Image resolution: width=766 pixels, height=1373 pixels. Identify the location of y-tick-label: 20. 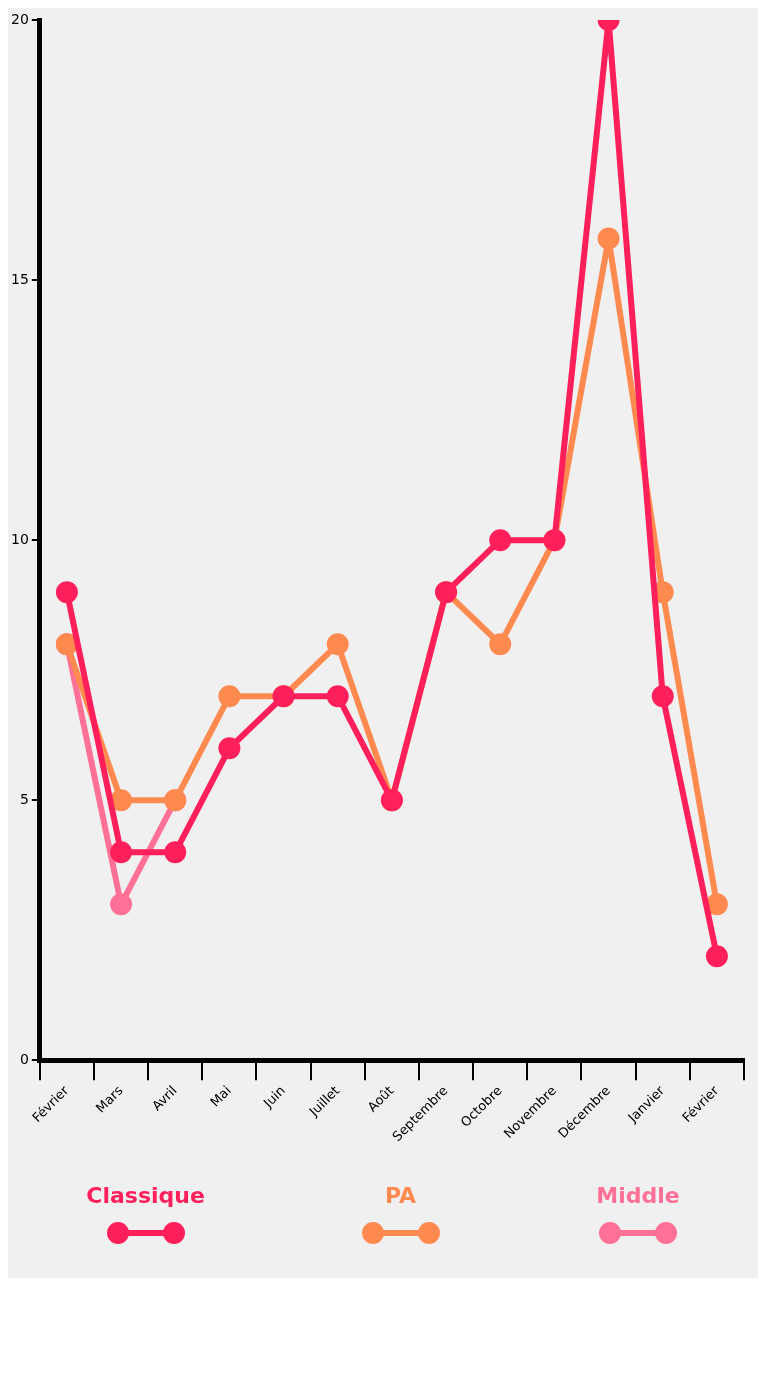
(19, 18).